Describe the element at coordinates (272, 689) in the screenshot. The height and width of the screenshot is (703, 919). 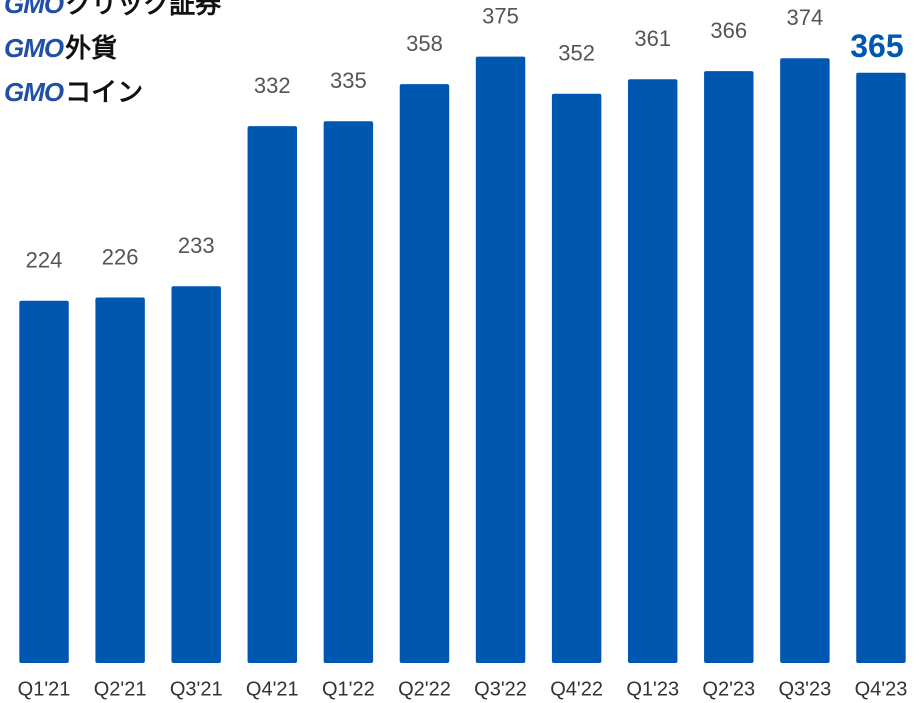
I see `x-tick-label: Q4'21` at that location.